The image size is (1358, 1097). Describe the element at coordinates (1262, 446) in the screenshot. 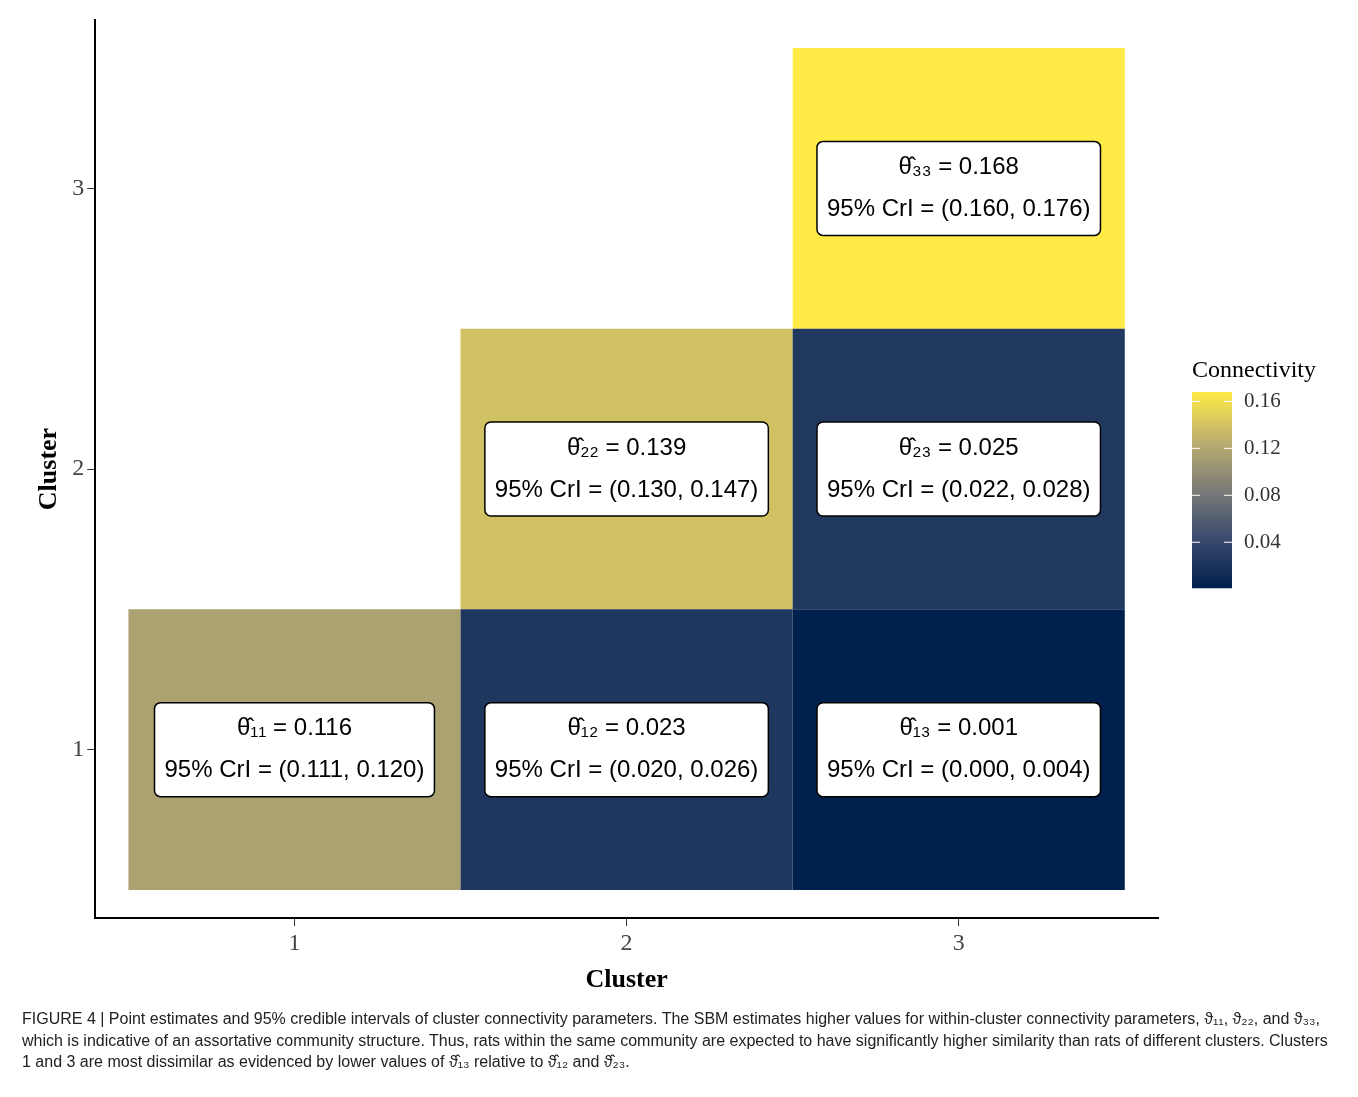

I see `color-bar-label: 0.12` at that location.